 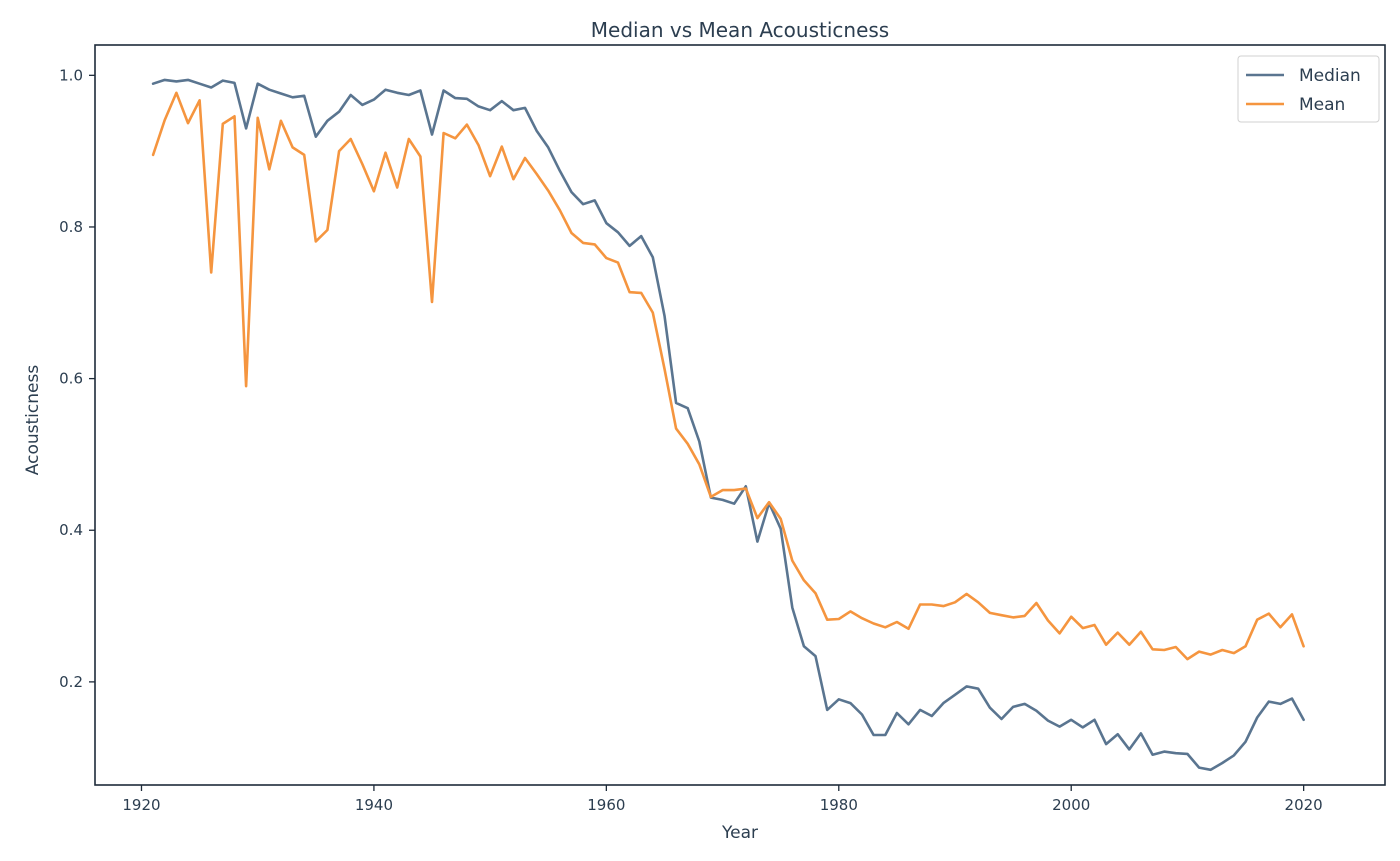 What do you see at coordinates (1071, 805) in the screenshot?
I see `x-tick-label: 2000` at bounding box center [1071, 805].